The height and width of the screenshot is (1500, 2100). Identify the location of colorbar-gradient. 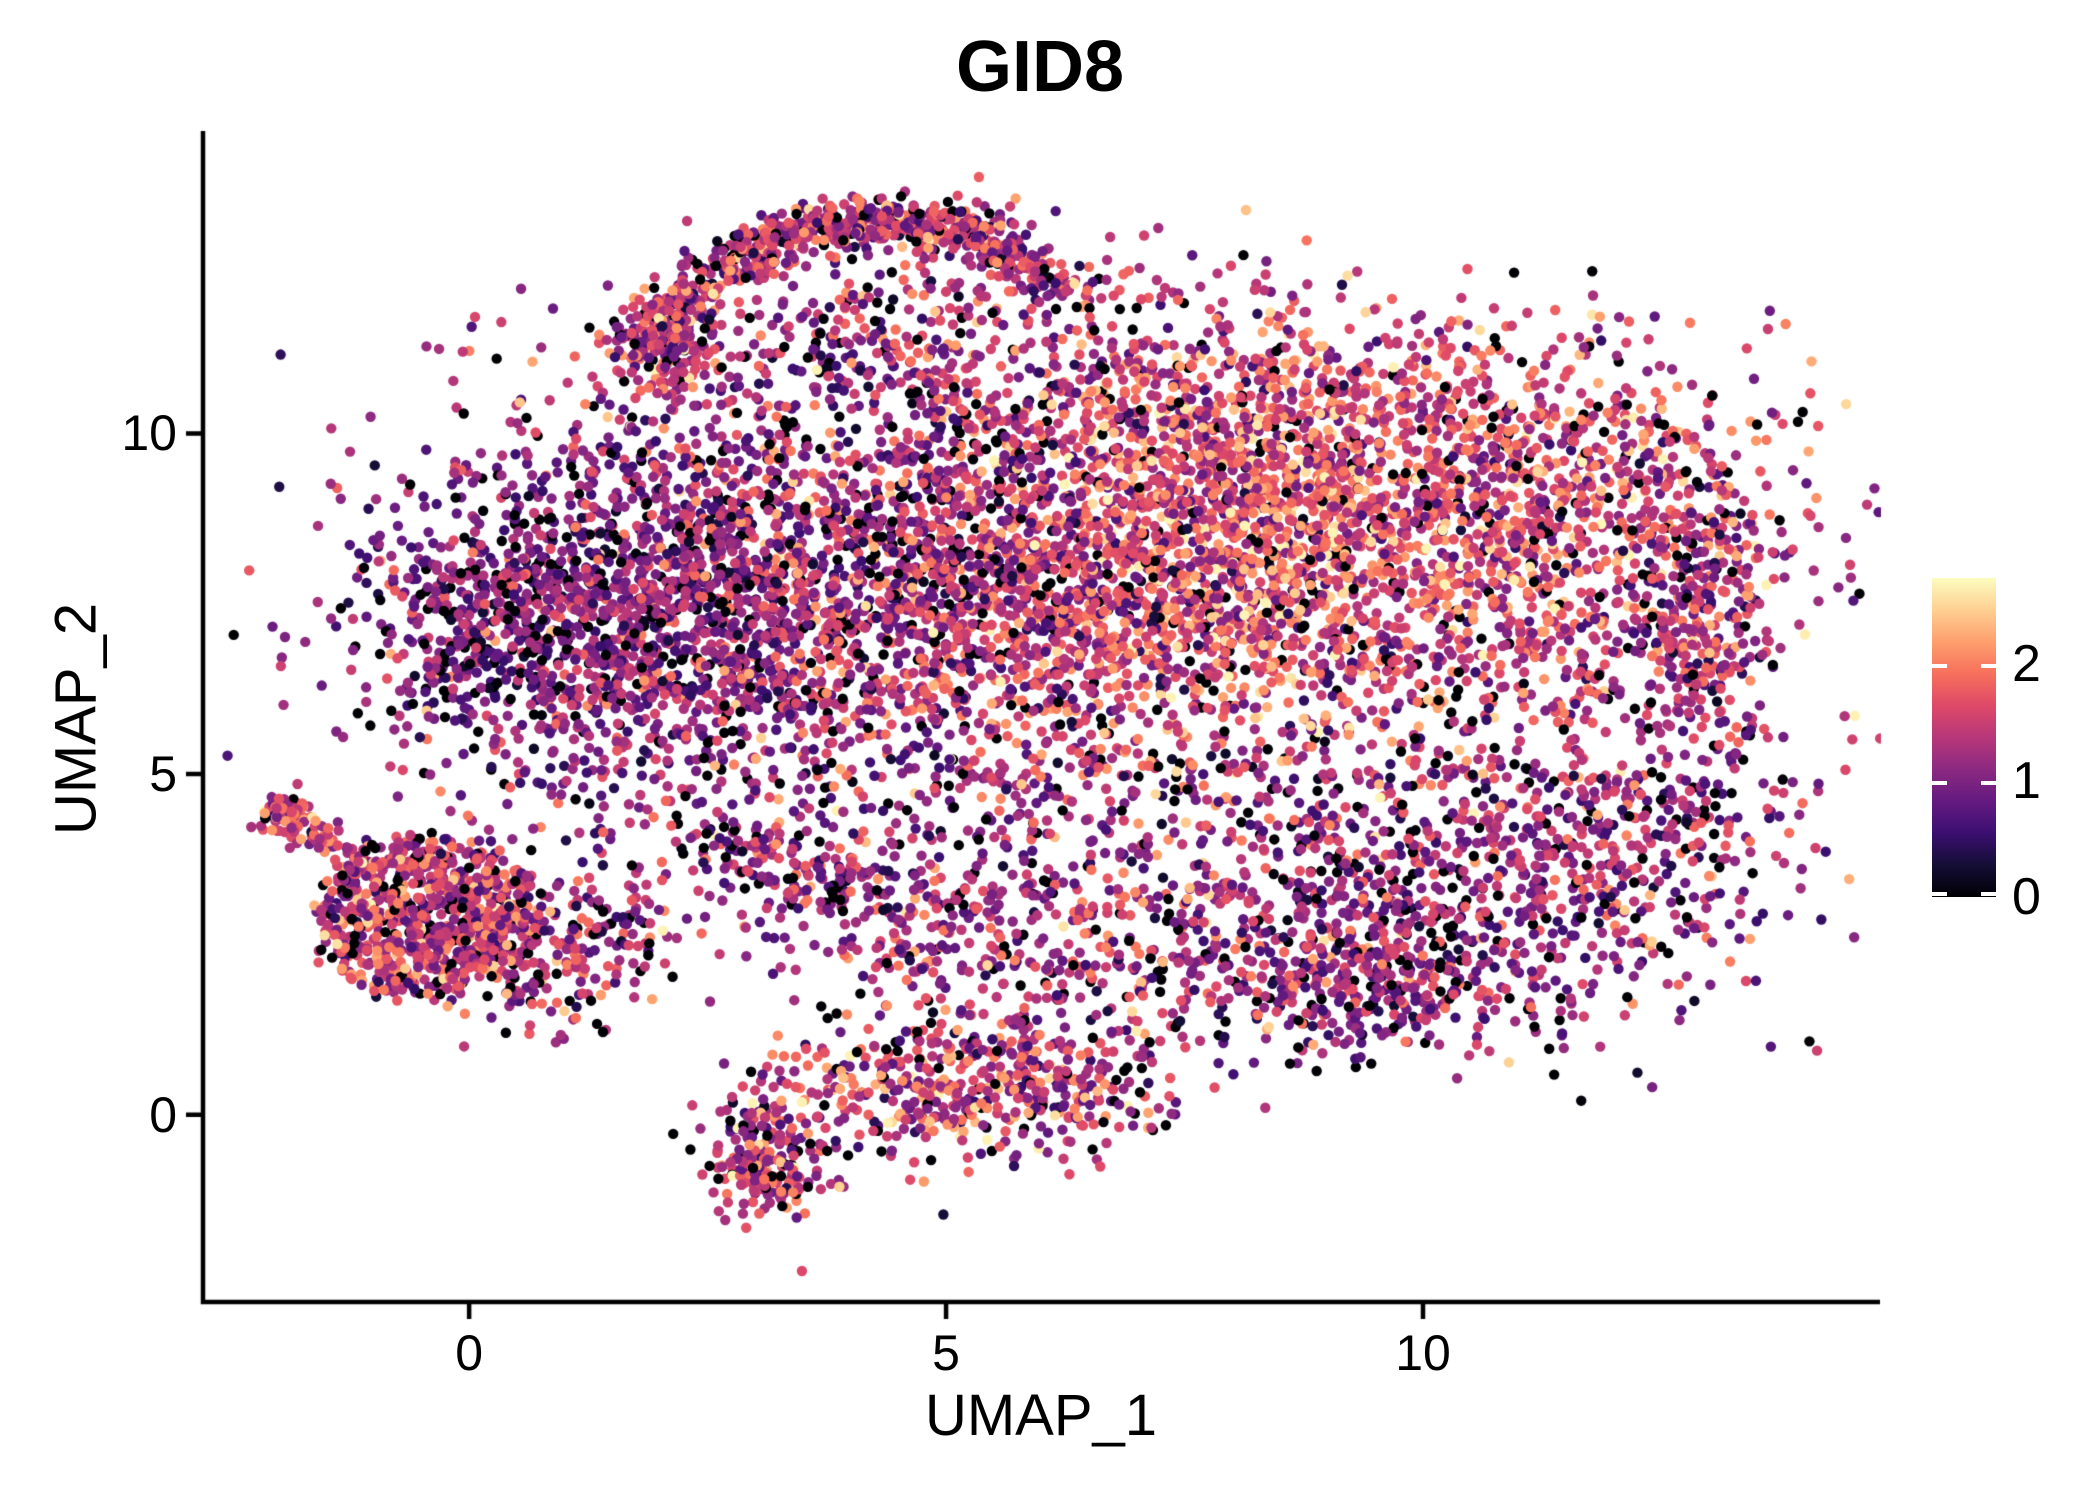
(1964, 737).